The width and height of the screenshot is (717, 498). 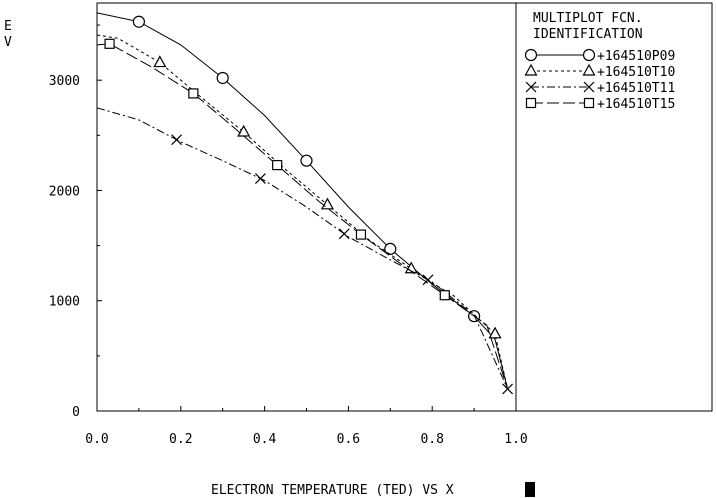 What do you see at coordinates (8, 42) in the screenshot?
I see `y-axis-label-char: V` at bounding box center [8, 42].